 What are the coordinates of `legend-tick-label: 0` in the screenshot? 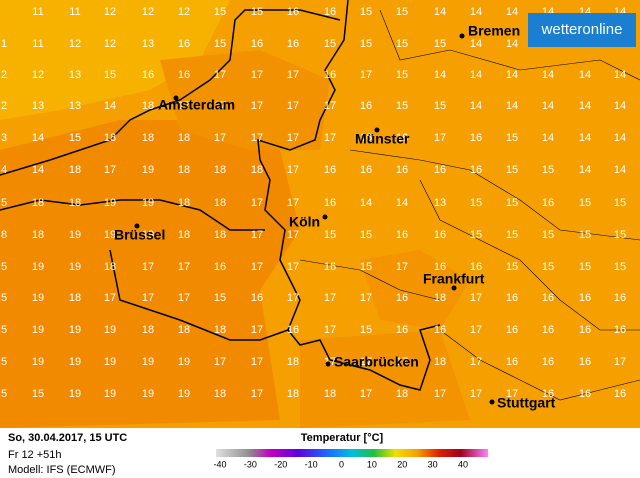 It's located at (341, 464).